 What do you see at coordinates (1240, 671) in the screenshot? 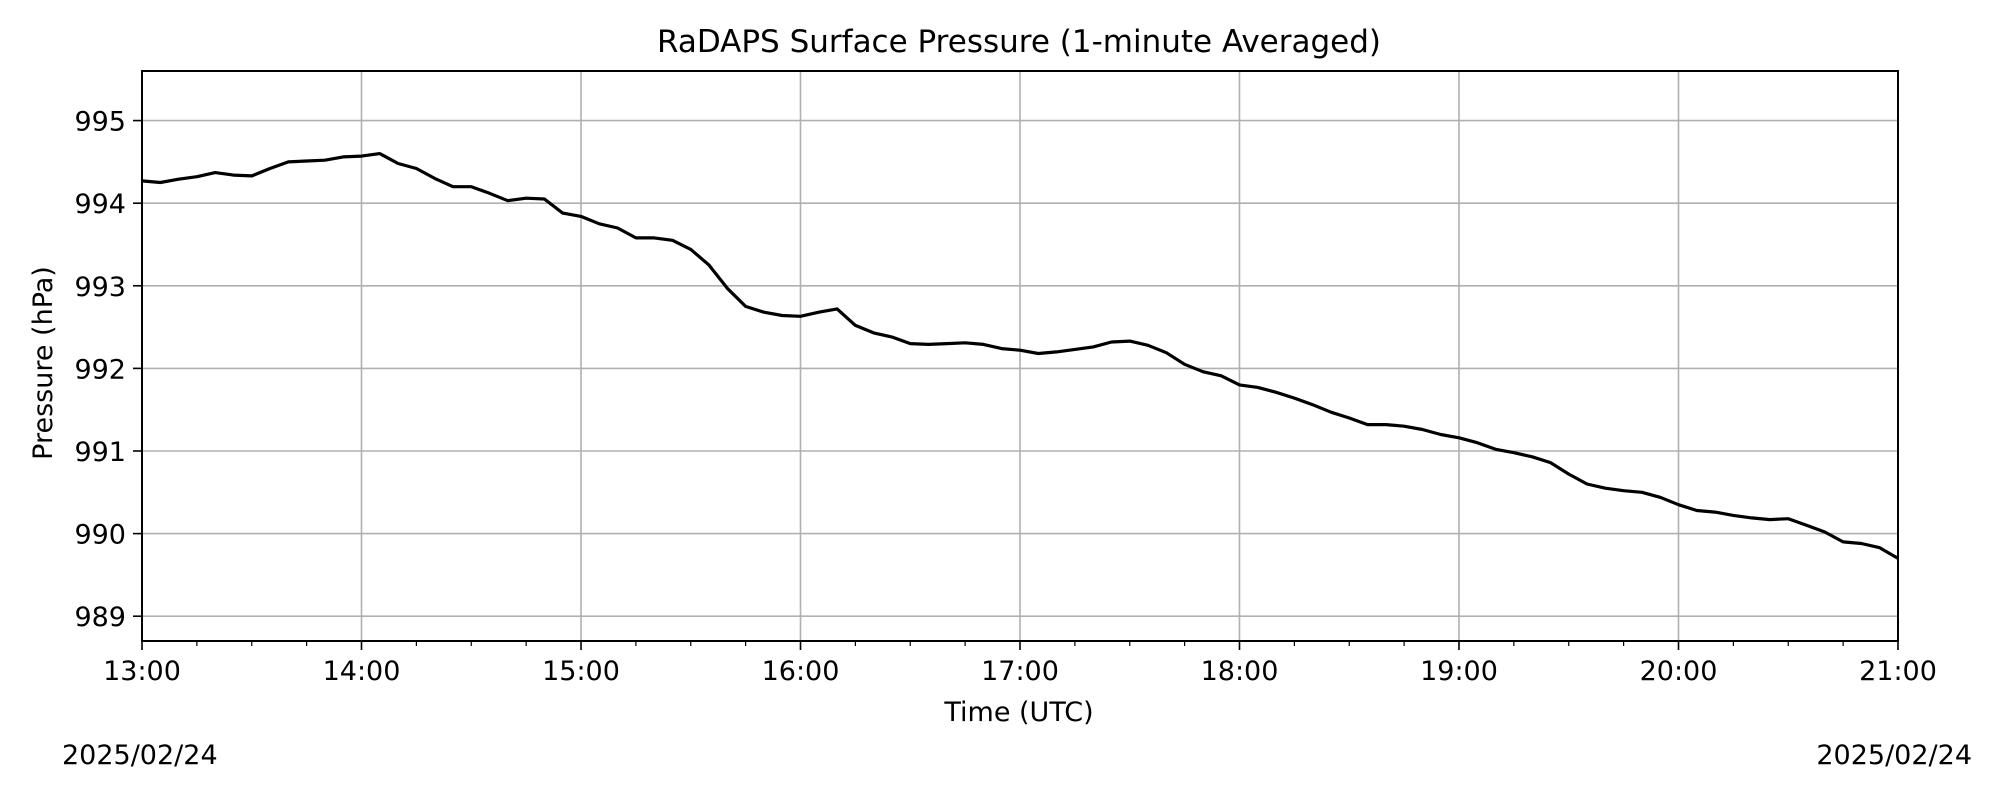
I see `x-tick-label: 18:00` at bounding box center [1240, 671].